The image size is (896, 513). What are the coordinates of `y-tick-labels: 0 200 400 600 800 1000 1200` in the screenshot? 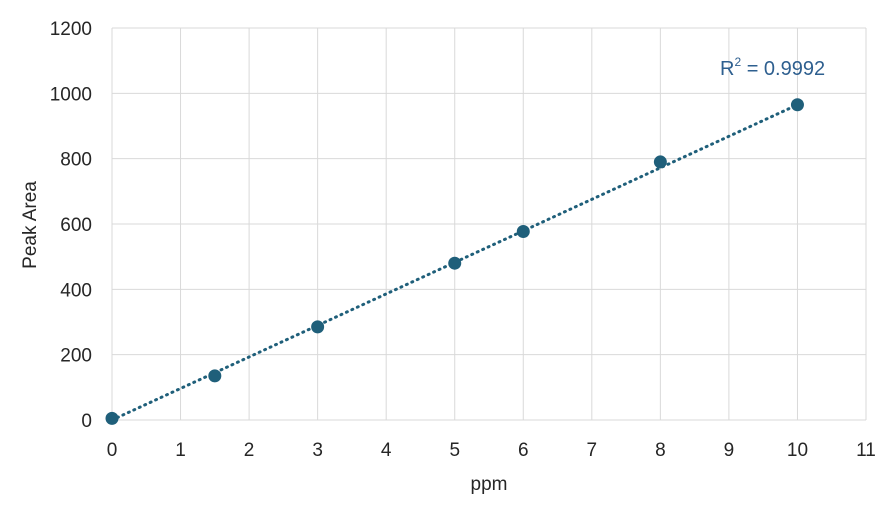 It's located at (71, 225).